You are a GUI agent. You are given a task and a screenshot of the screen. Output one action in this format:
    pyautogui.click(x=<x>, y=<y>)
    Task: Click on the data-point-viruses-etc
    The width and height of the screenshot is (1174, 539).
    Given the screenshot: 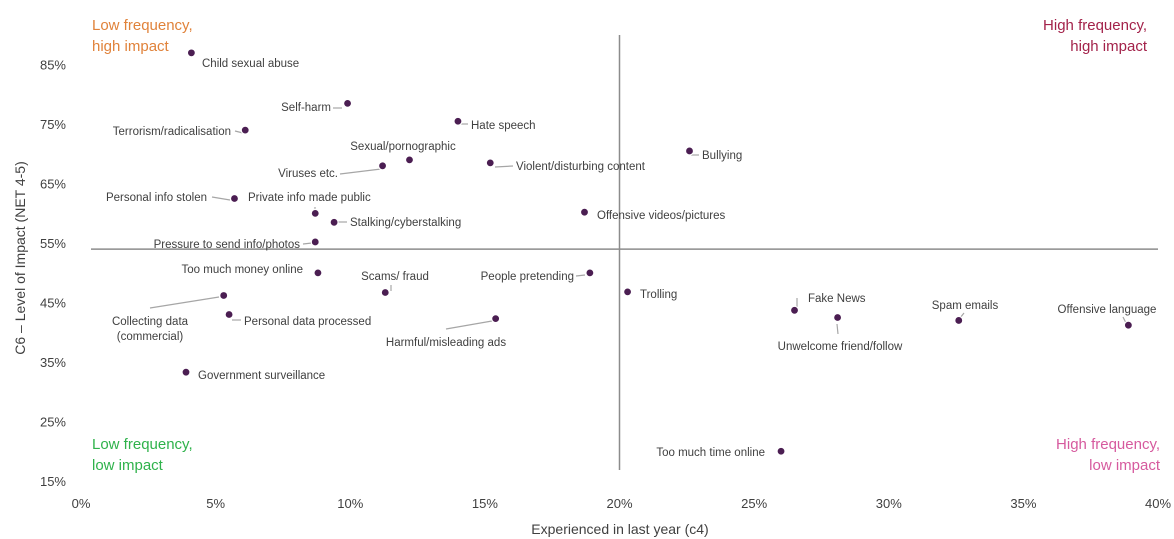 What is the action you would take?
    pyautogui.click(x=382, y=166)
    